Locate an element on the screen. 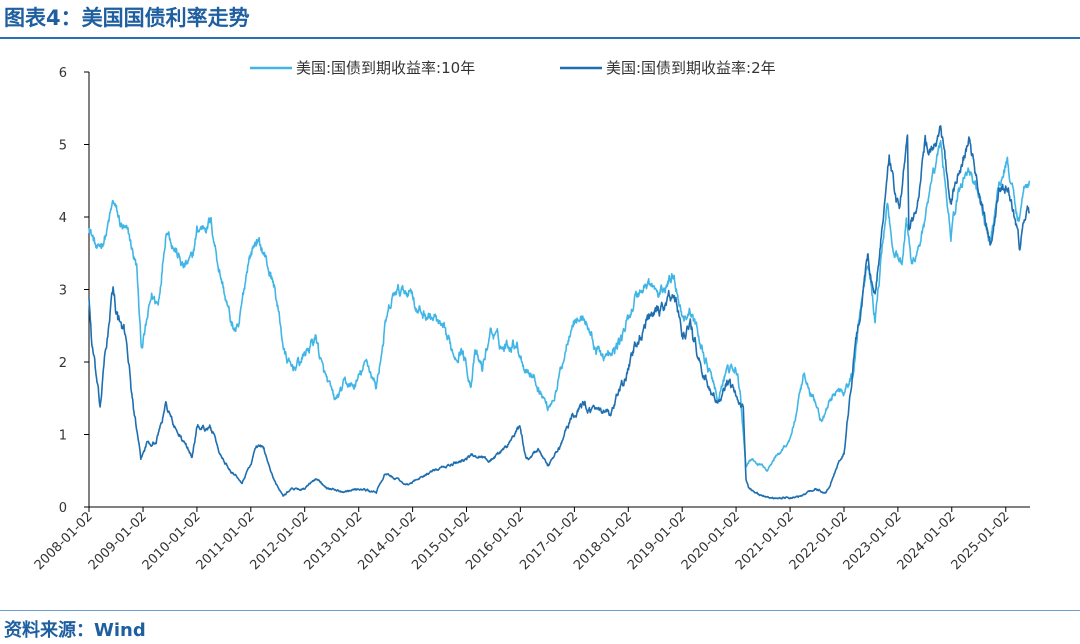 Image resolution: width=1080 pixels, height=644 pixels. legend-label-10y: 美国:国债到期收益率:10年 is located at coordinates (385, 68).